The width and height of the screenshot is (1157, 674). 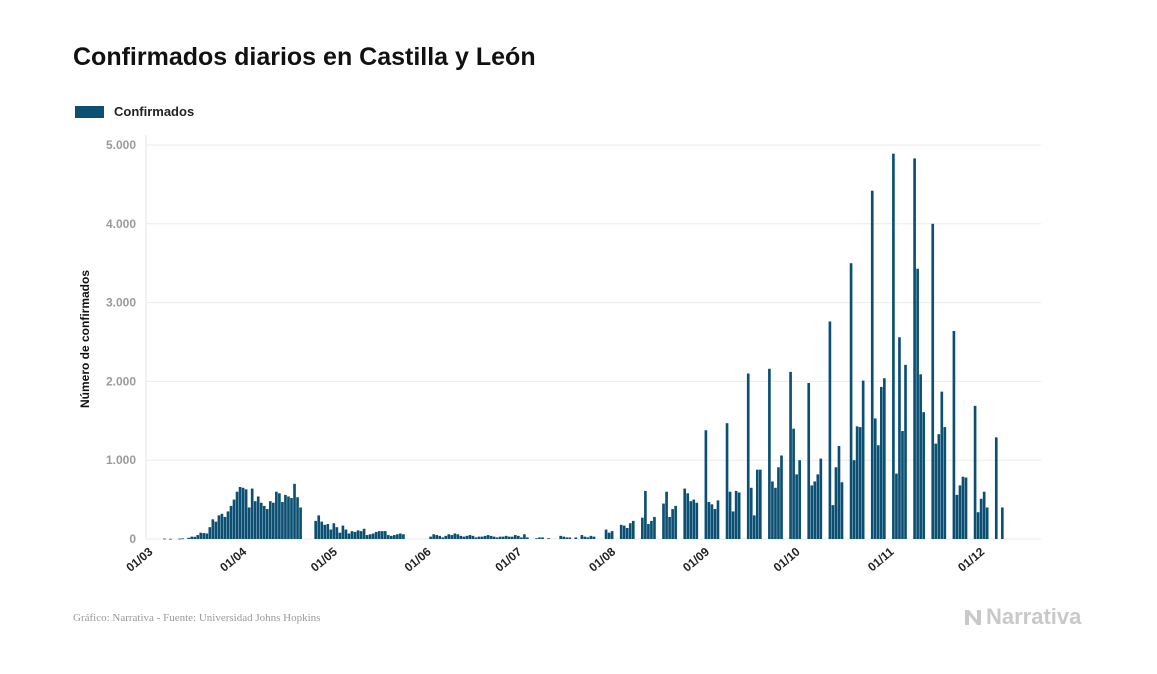 I want to click on x-tick-label: 01/11, so click(x=881, y=559).